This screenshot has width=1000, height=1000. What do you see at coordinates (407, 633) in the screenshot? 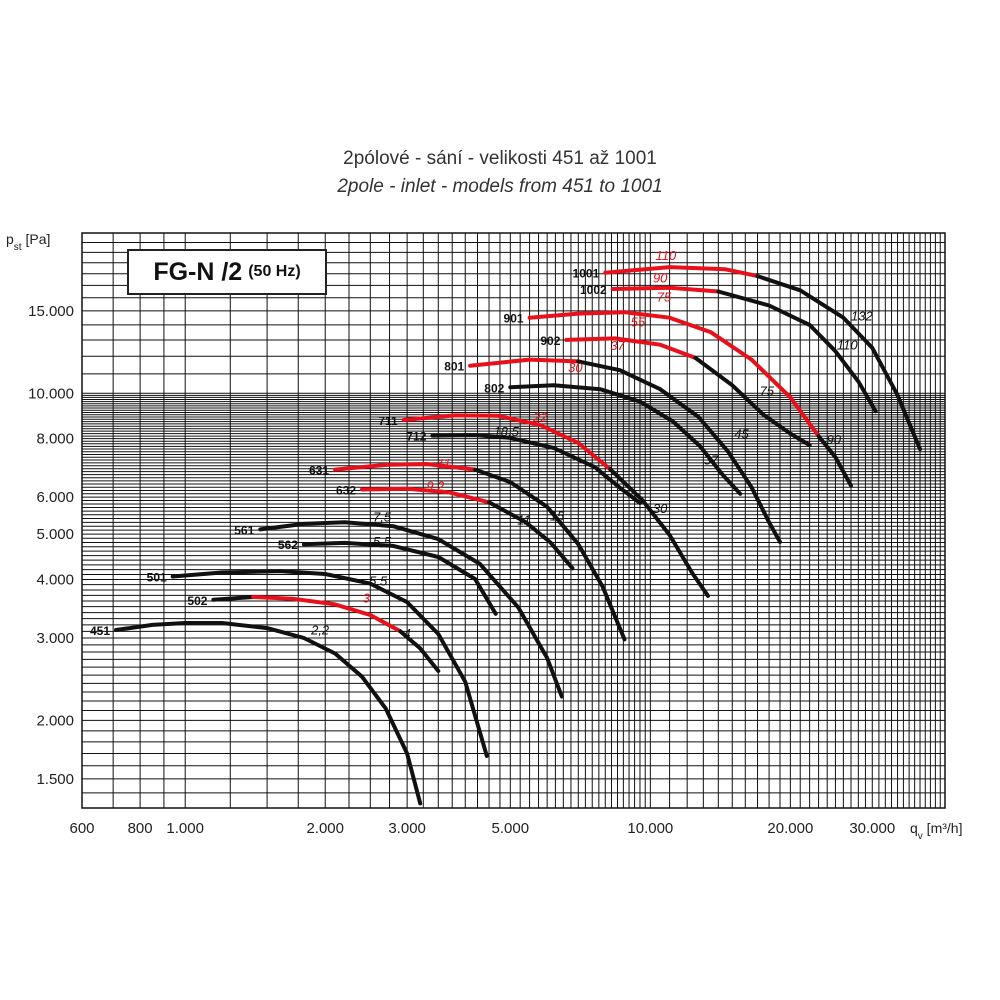
I see `power-label: 4` at bounding box center [407, 633].